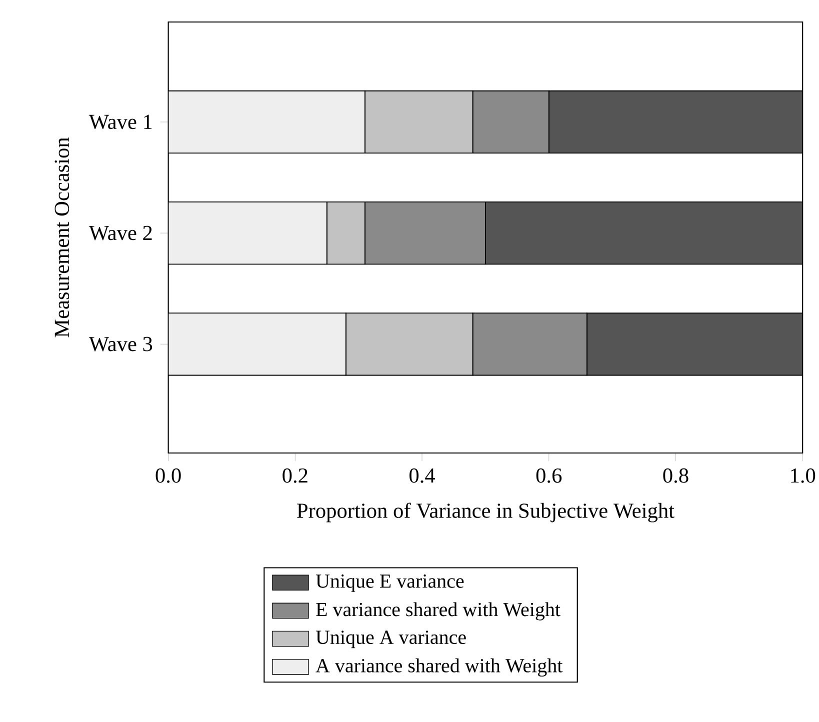  I want to click on x-tick-label: 0.2, so click(295, 475).